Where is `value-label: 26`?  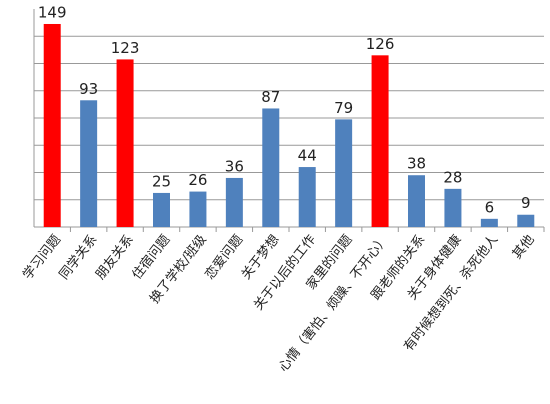 value-label: 26 is located at coordinates (197, 180).